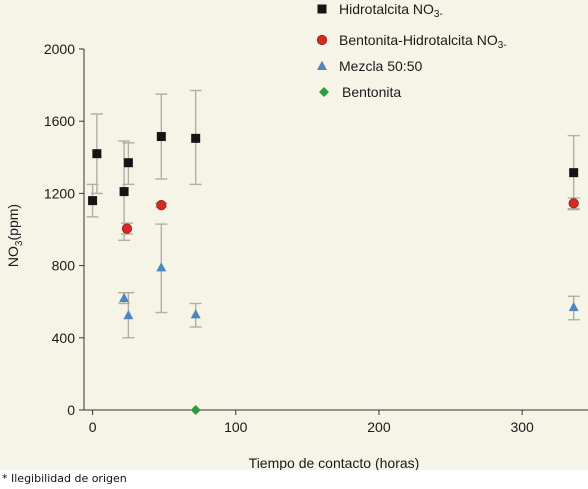 This screenshot has width=588, height=489. Describe the element at coordinates (59, 49) in the screenshot. I see `y-tick-label: 2000` at that location.